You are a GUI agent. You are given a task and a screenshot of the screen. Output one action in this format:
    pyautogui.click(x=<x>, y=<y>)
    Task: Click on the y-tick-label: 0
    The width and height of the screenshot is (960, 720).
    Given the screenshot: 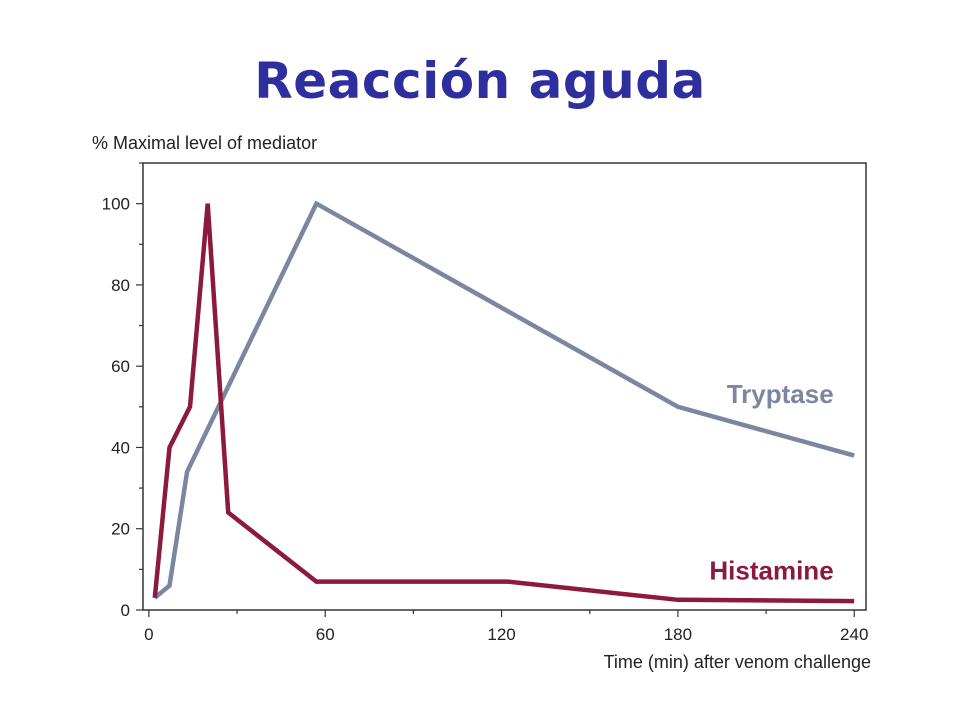 What is the action you would take?
    pyautogui.click(x=125, y=610)
    